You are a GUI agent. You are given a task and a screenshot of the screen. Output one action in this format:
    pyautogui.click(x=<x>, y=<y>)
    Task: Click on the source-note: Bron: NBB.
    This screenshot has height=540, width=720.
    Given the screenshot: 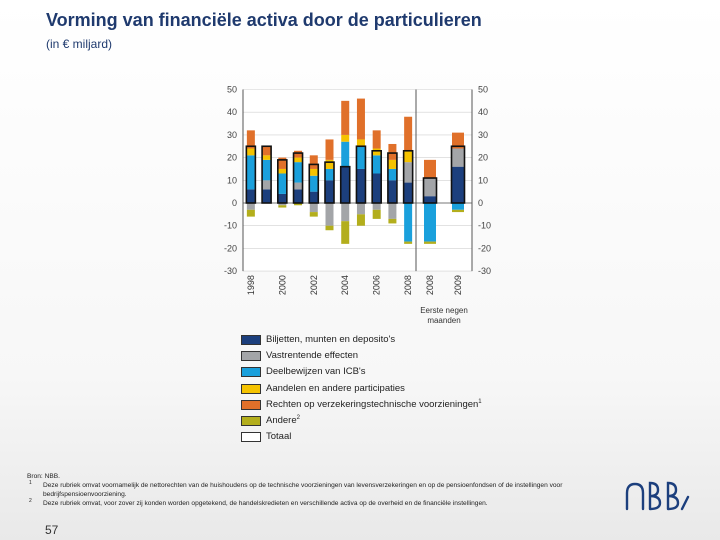 What is the action you would take?
    pyautogui.click(x=43, y=476)
    